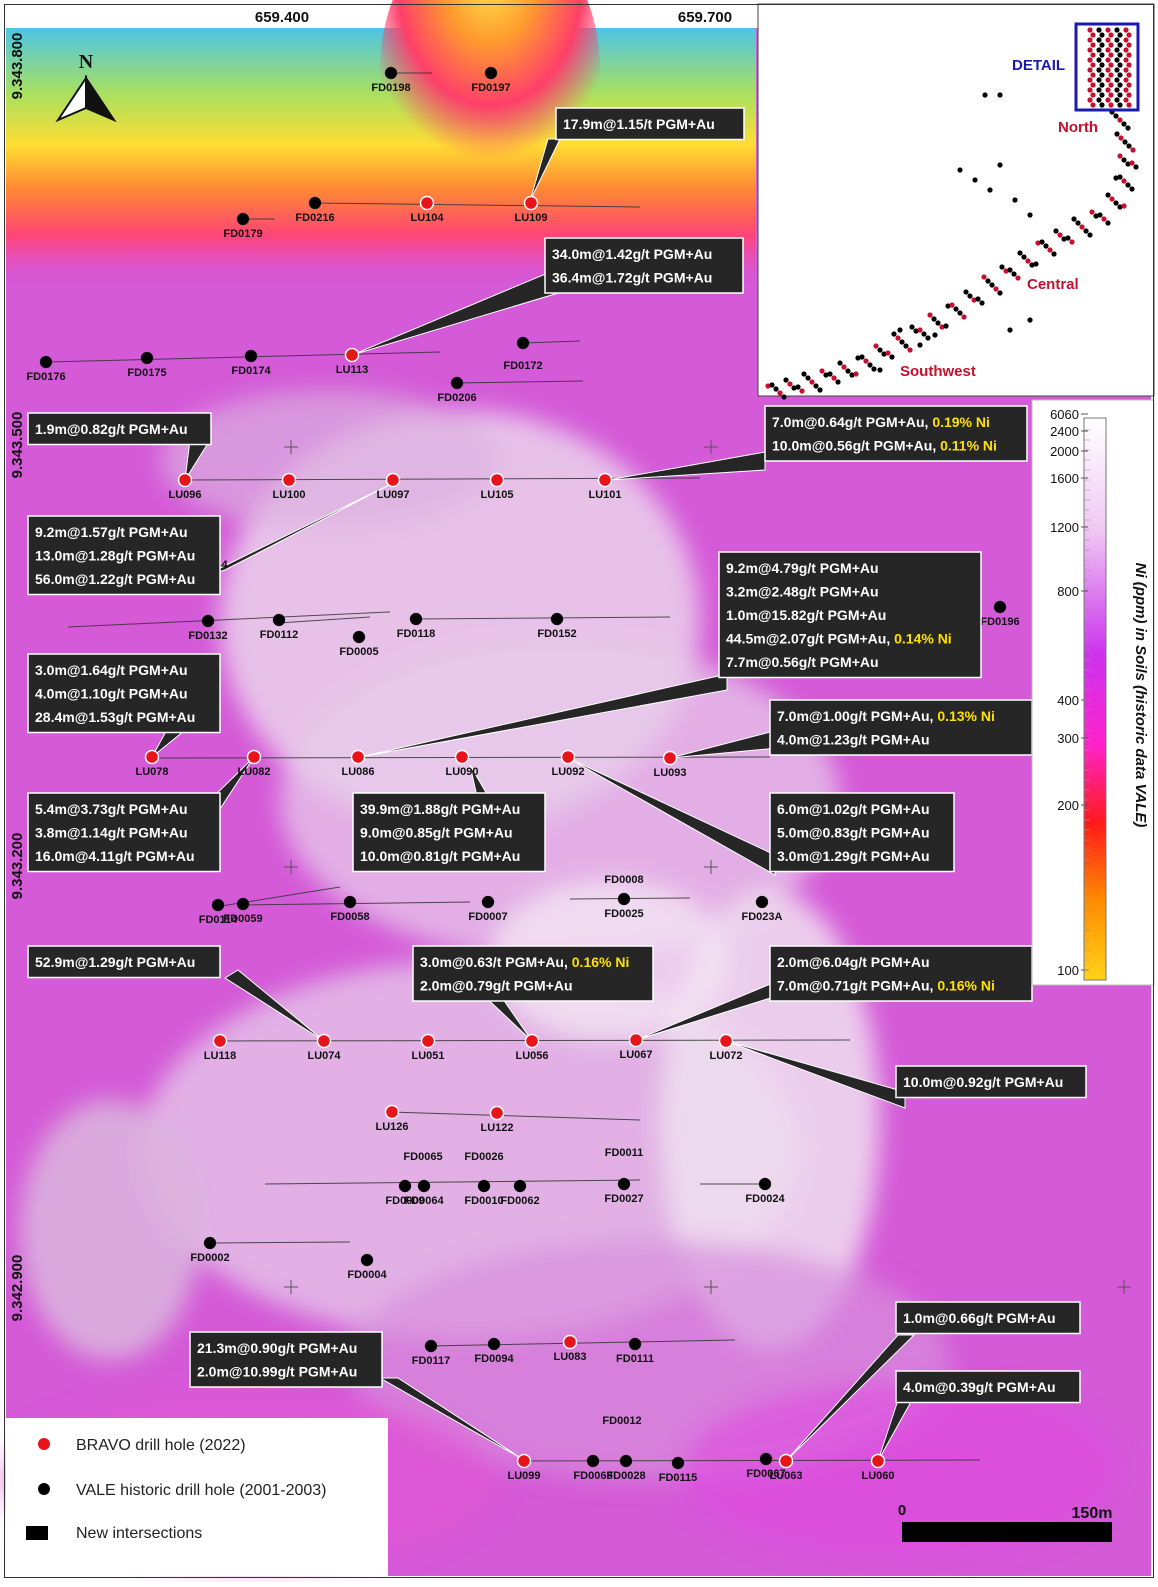 The width and height of the screenshot is (1158, 1587). I want to click on inset-north-label: North, so click(1078, 127).